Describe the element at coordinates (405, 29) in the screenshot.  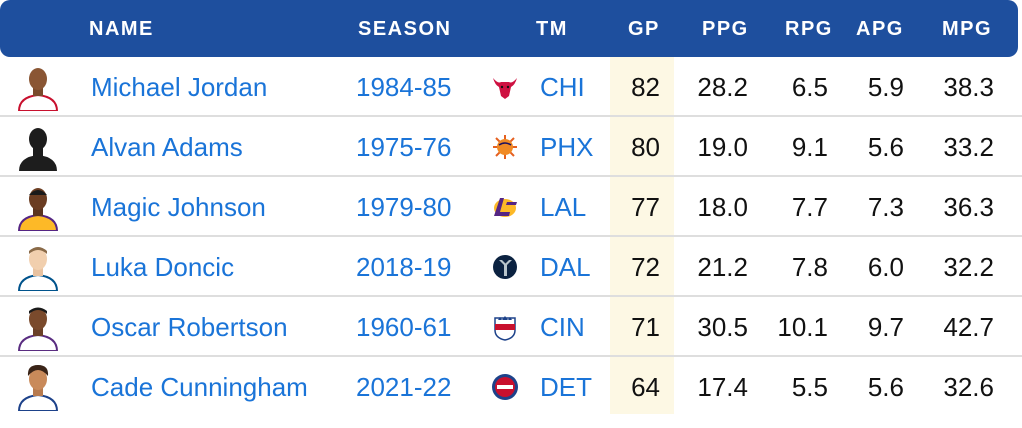
I see `column-header-season: SEASON` at that location.